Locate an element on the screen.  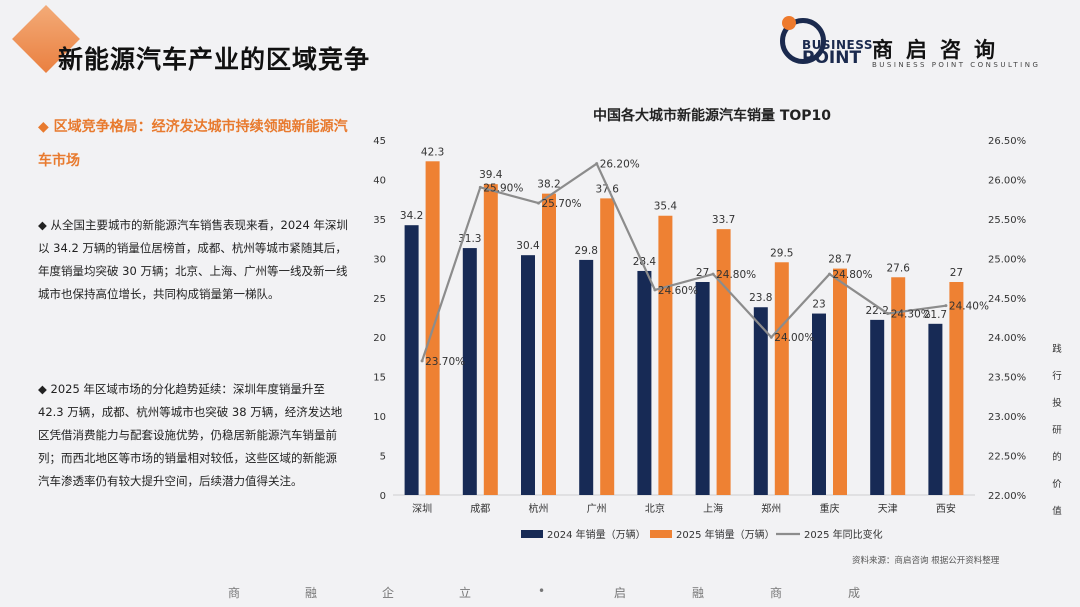
bar-2025-label: 33.7 is located at coordinates (723, 220).